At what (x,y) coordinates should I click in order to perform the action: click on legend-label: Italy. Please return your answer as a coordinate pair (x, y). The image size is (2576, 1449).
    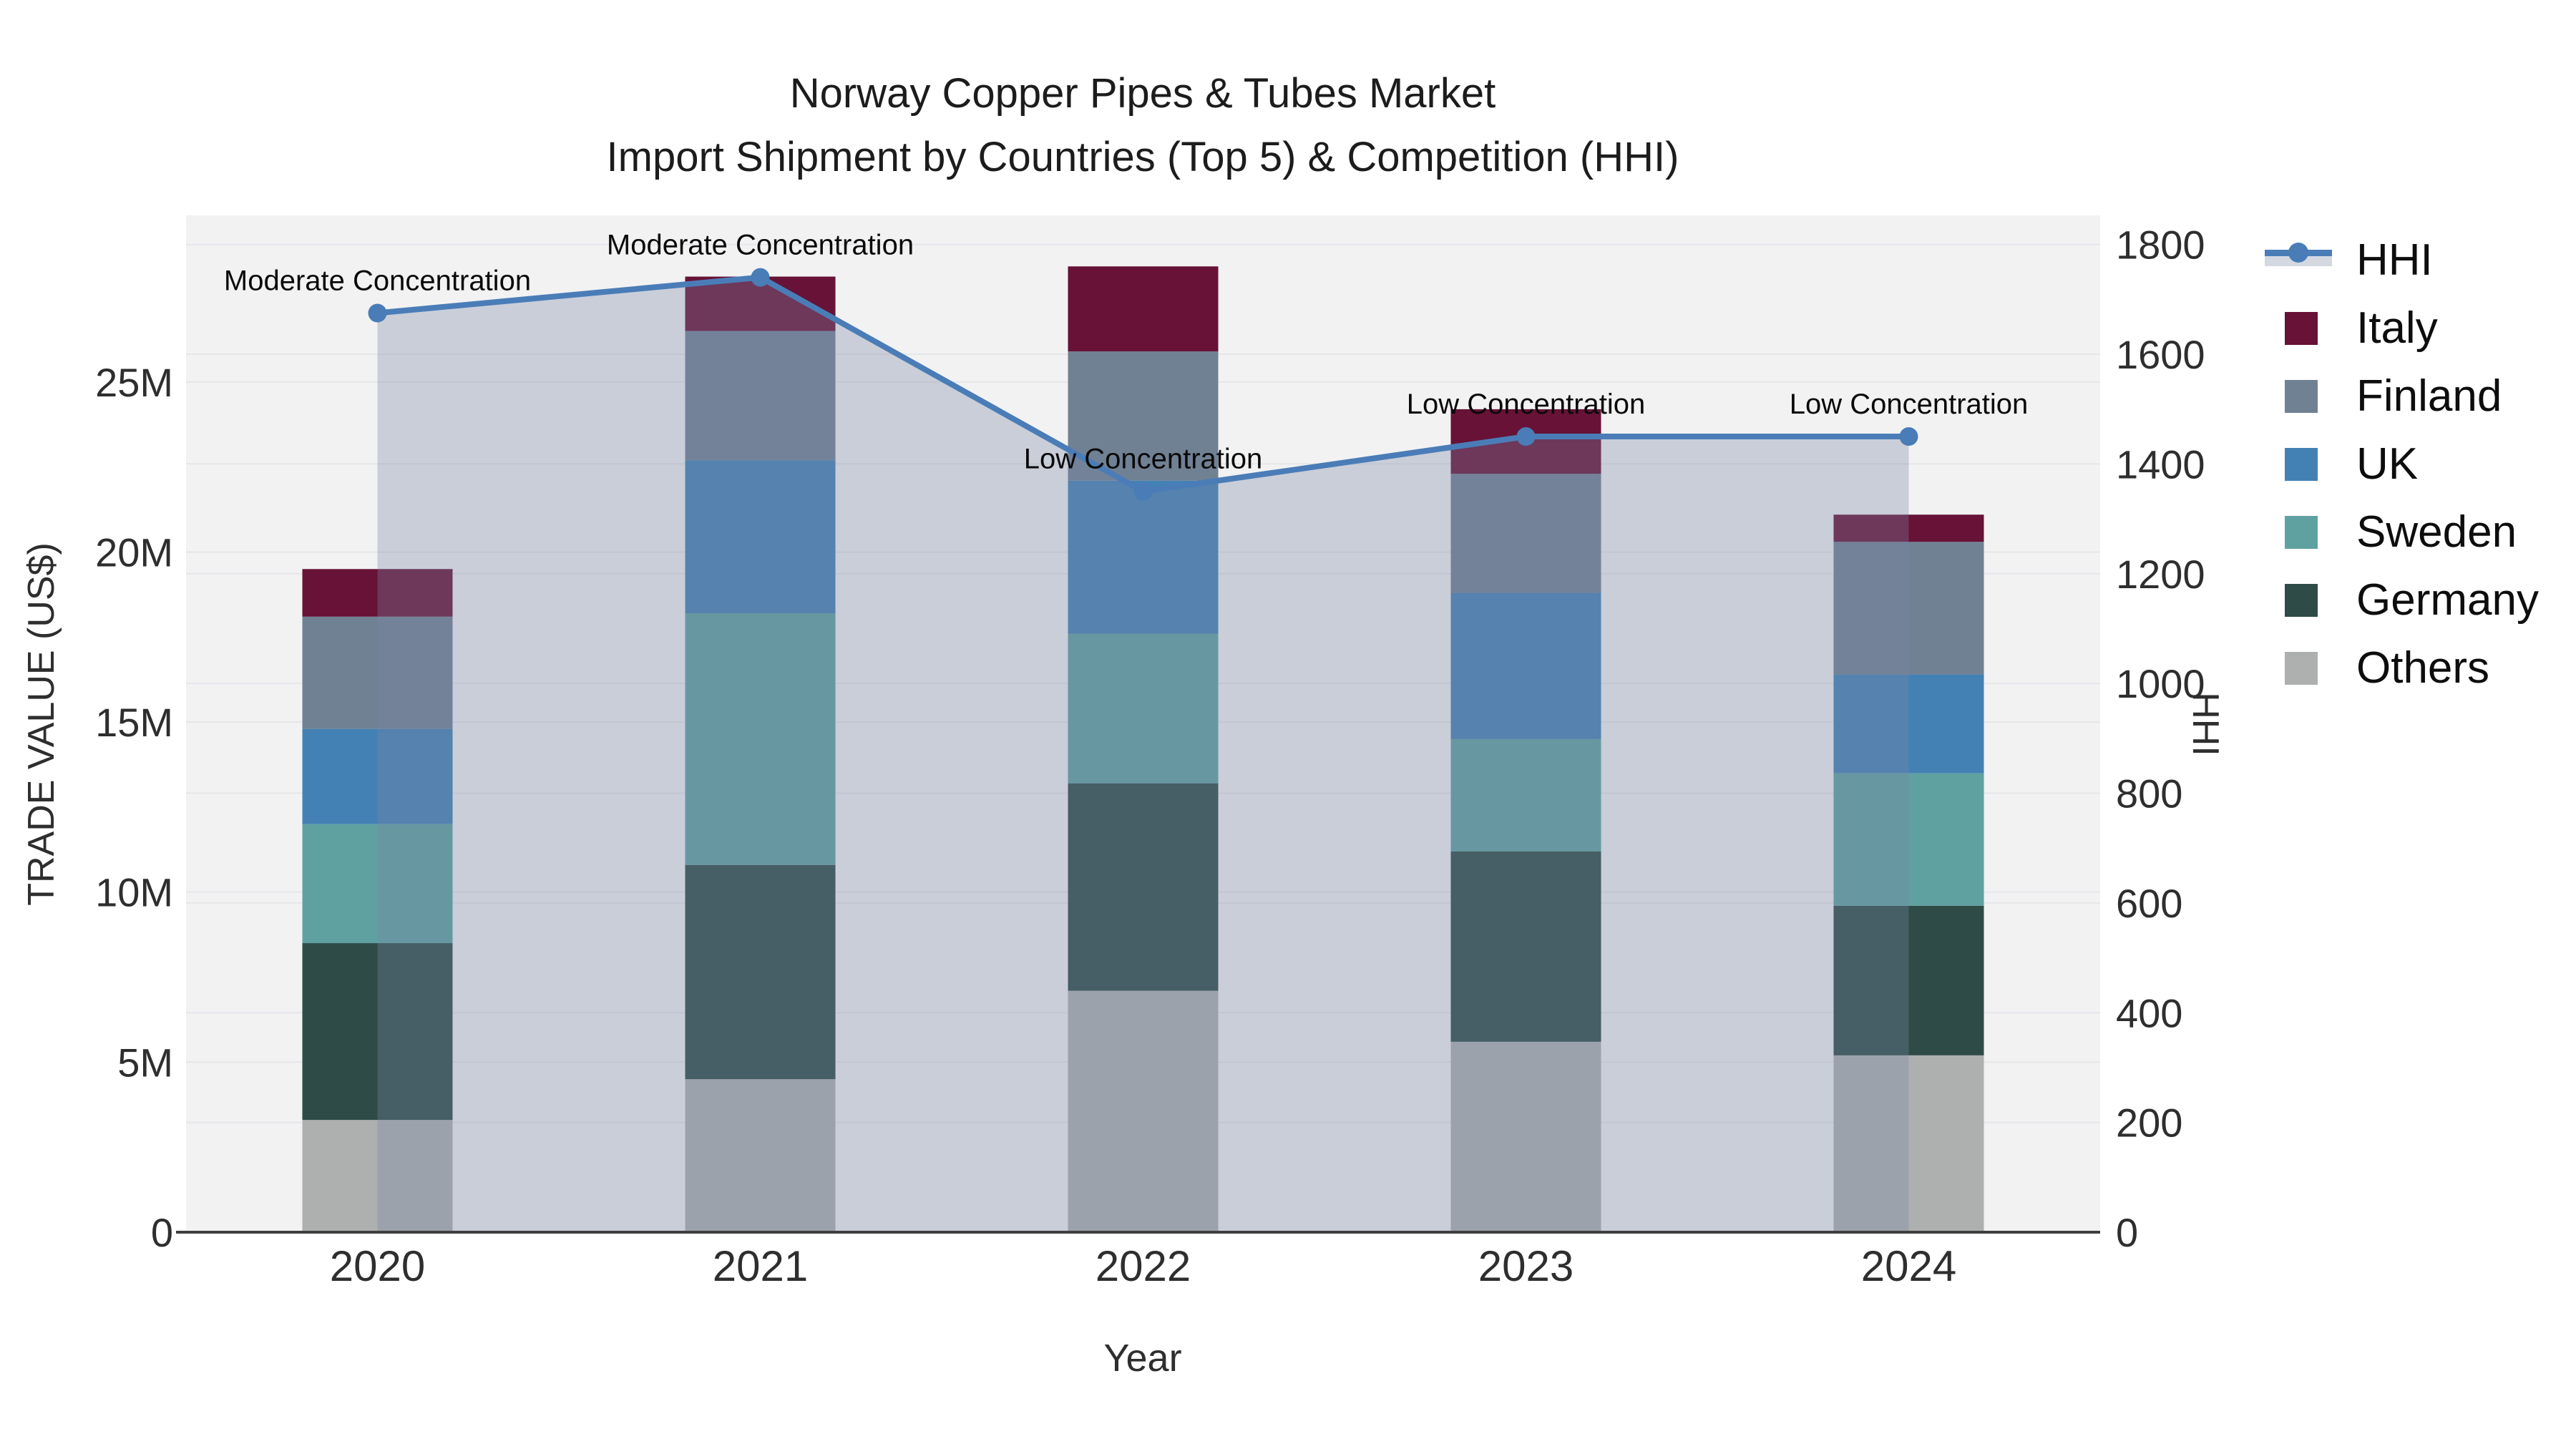
    Looking at the image, I should click on (2397, 328).